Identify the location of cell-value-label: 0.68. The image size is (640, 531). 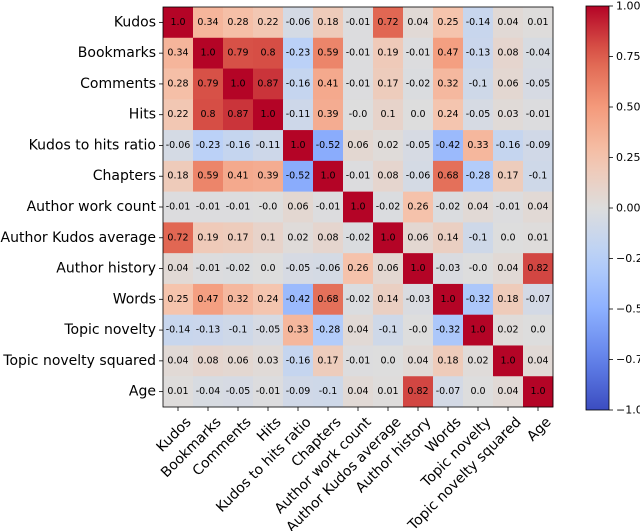
(447, 176).